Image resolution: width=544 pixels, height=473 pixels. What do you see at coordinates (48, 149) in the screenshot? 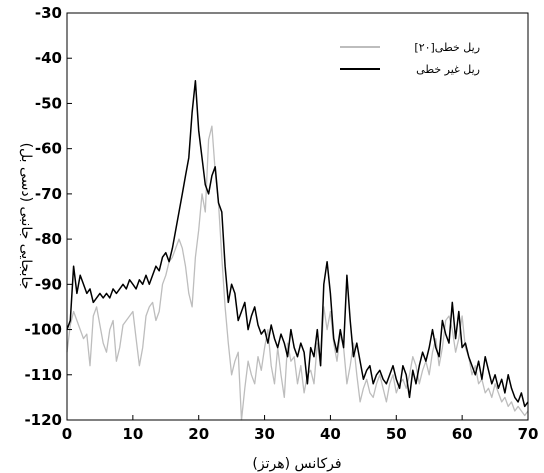
I see `y-tick-label: -60` at bounding box center [48, 149].